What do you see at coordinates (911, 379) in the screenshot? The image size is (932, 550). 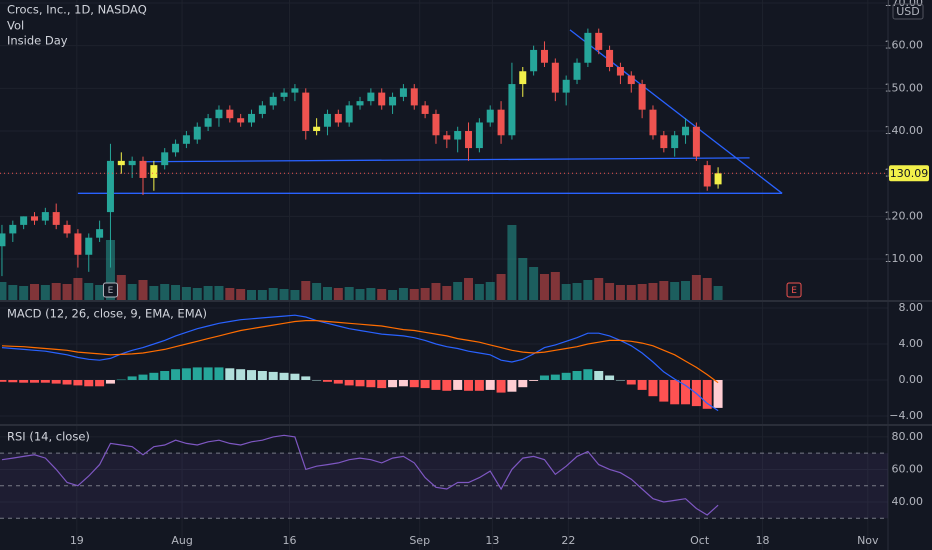 I see `y-tick-label: 0.00` at bounding box center [911, 379].